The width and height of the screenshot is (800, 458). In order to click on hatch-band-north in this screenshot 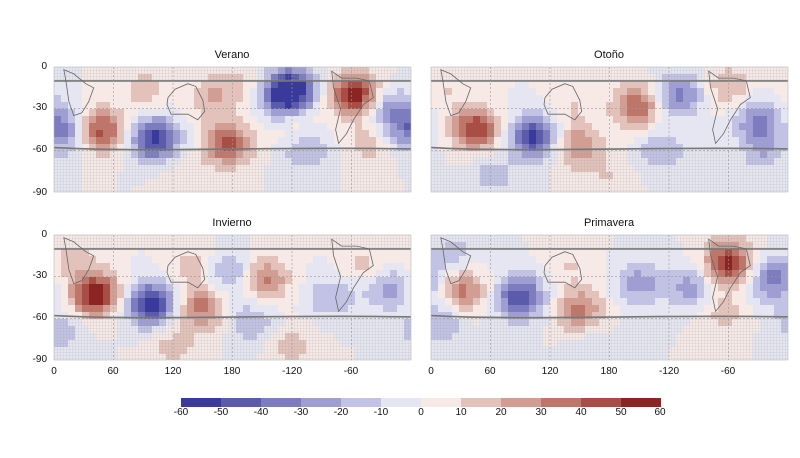, I will do `click(609, 74)`.